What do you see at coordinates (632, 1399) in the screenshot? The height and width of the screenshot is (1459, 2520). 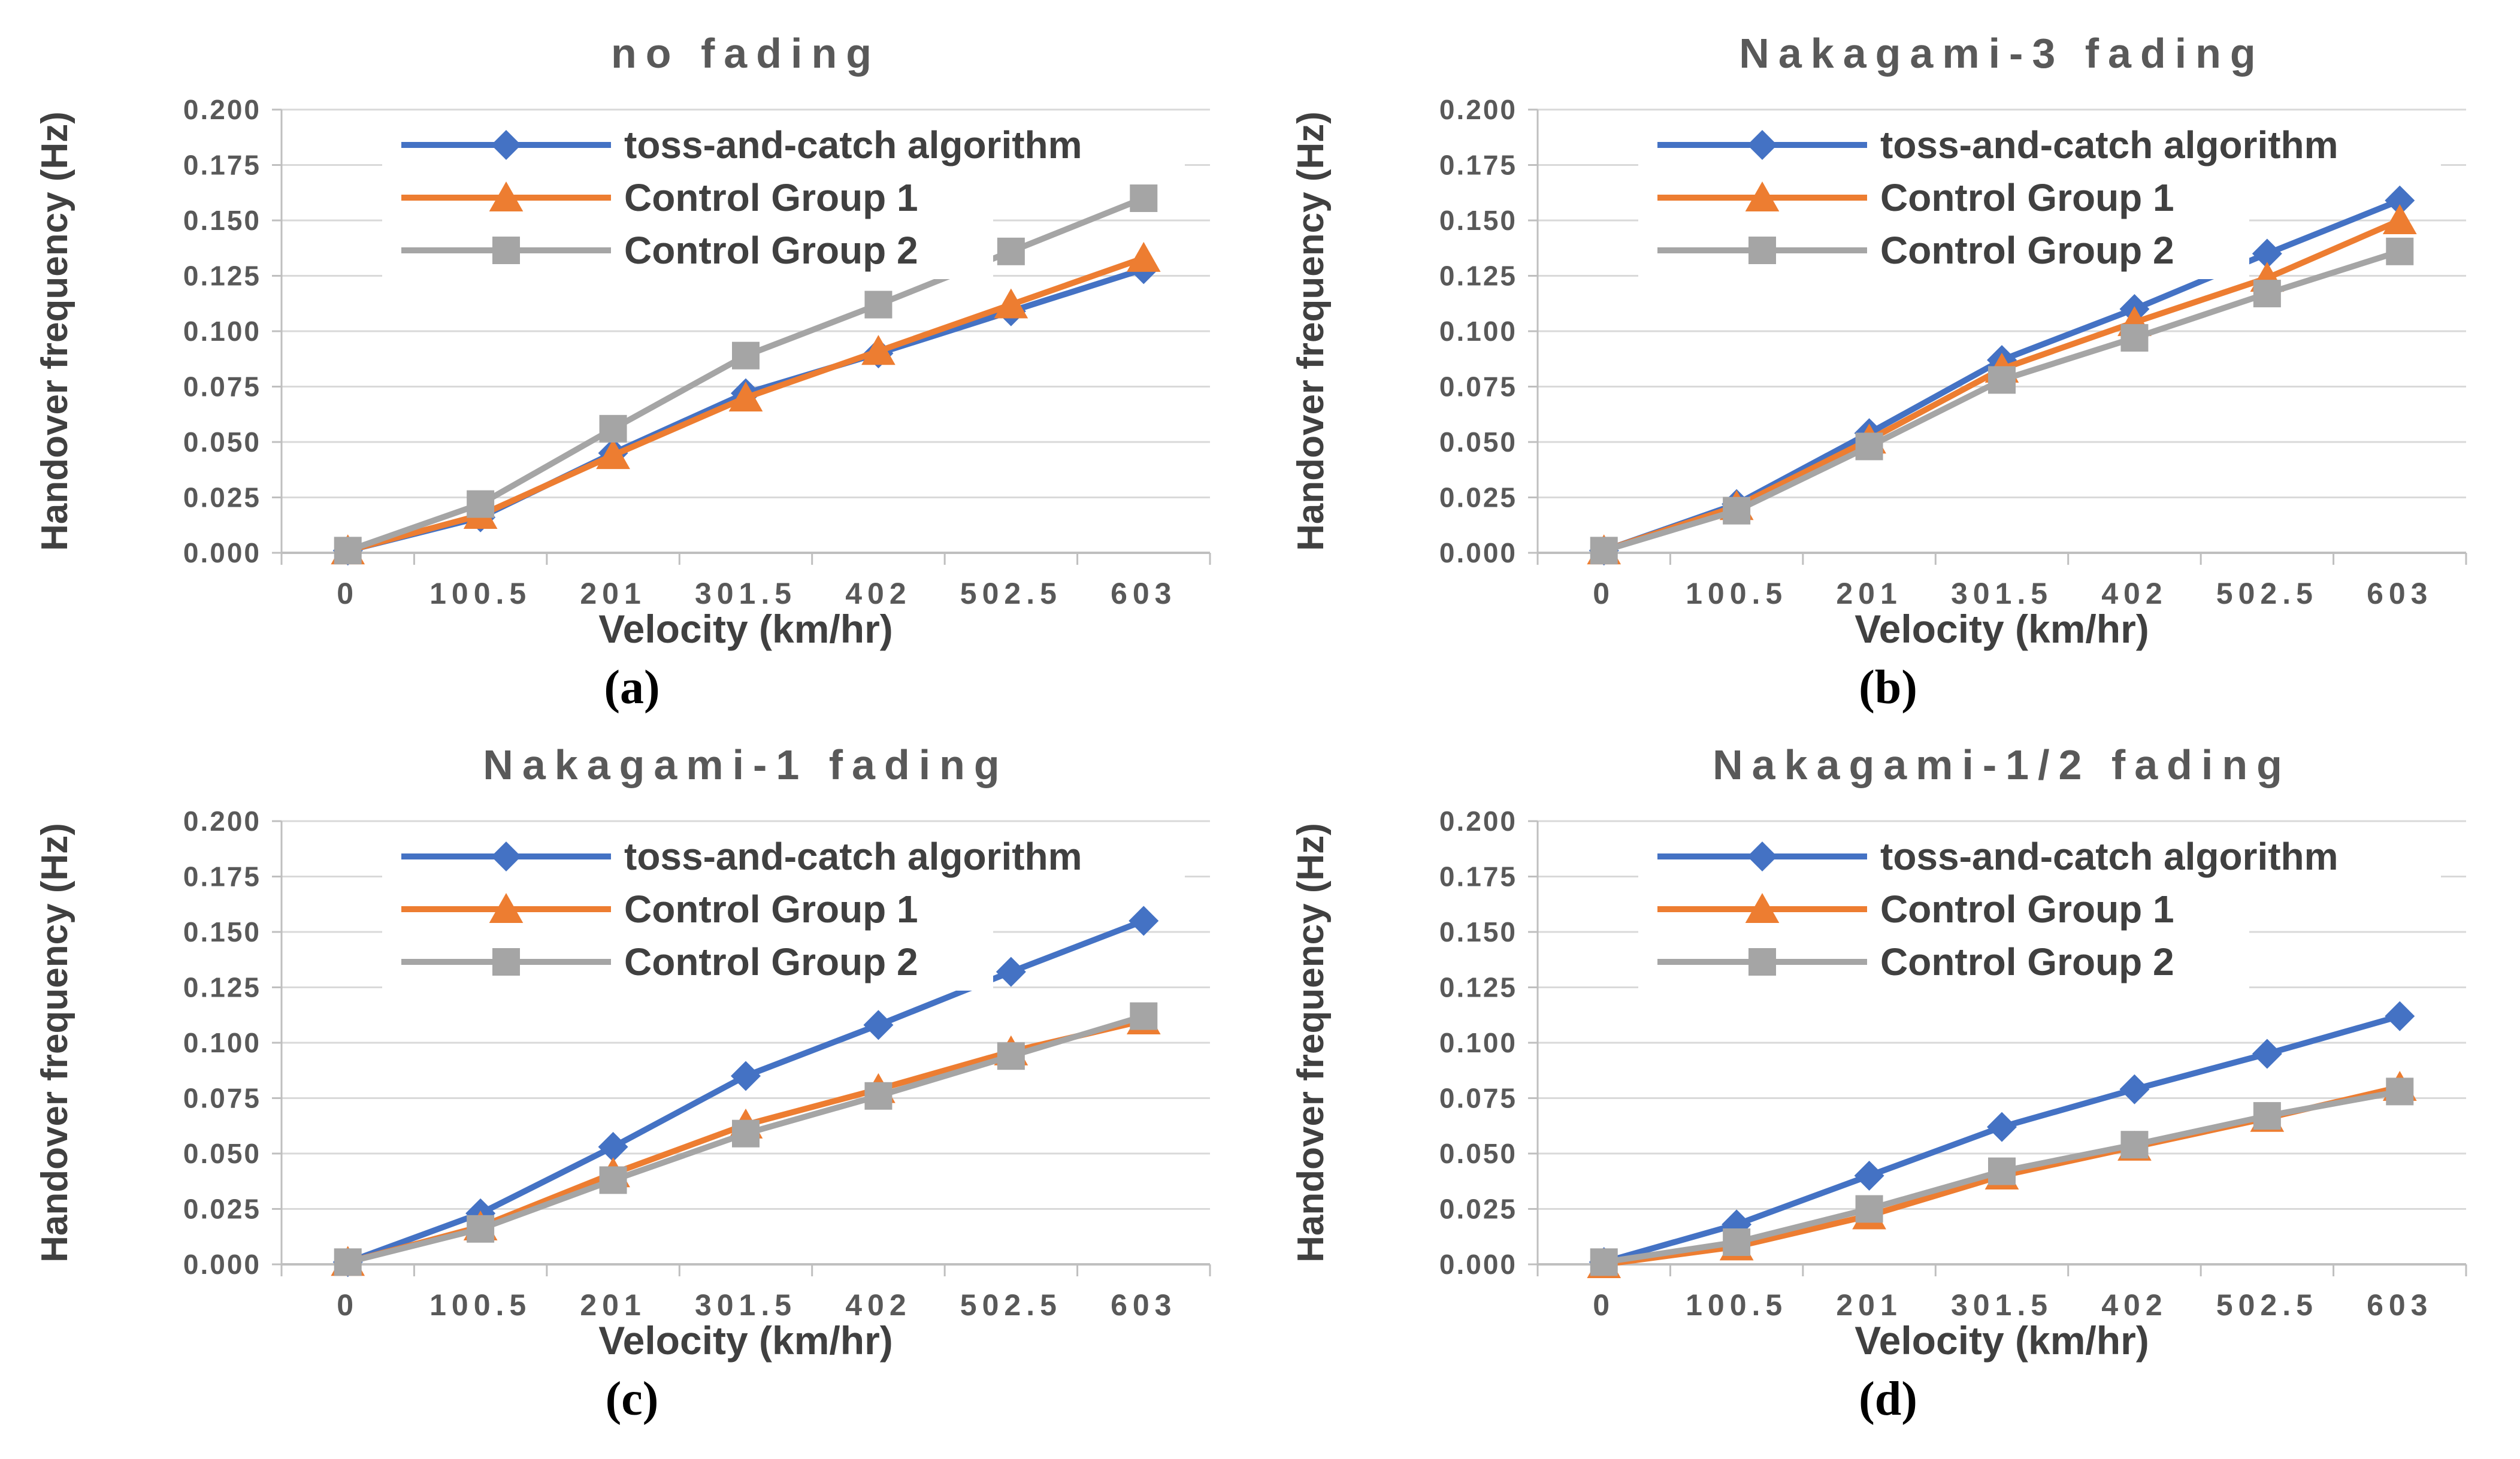 I see `caption-c: (c)` at bounding box center [632, 1399].